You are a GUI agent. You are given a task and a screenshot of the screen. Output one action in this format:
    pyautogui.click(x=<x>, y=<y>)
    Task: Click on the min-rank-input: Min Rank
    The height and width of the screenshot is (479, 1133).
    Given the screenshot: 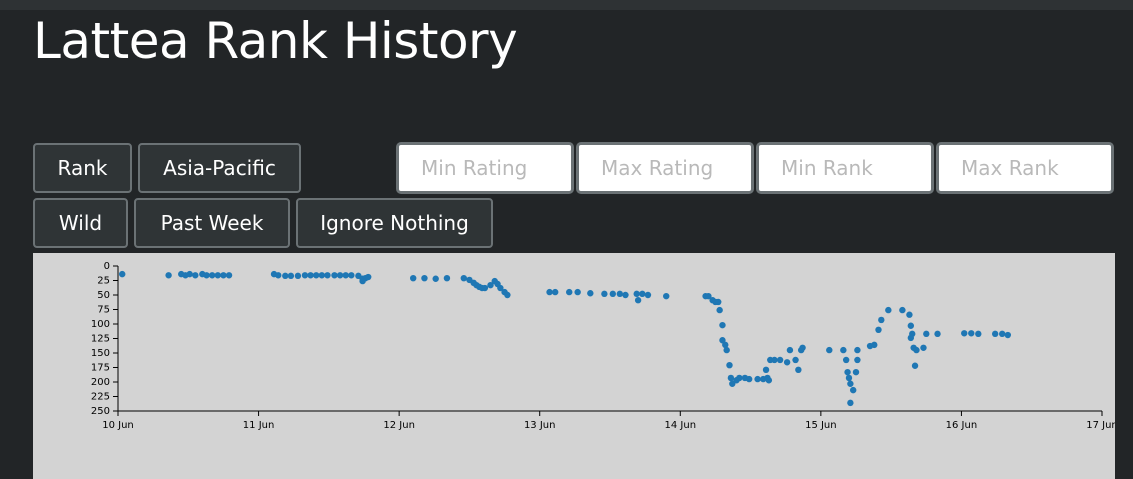 What is the action you would take?
    pyautogui.click(x=845, y=168)
    